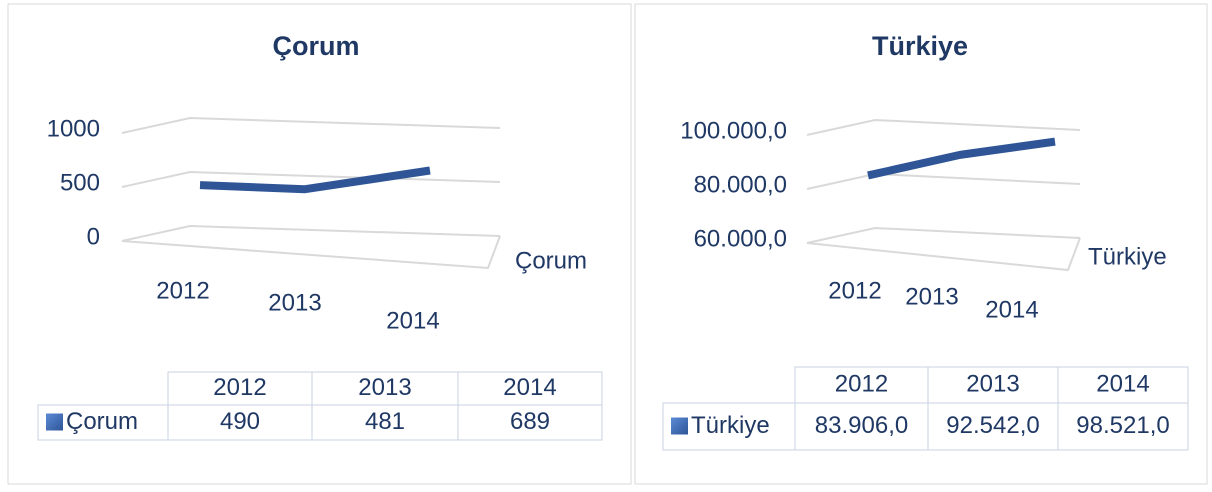  What do you see at coordinates (551, 260) in the screenshot?
I see `series-label: Çorum` at bounding box center [551, 260].